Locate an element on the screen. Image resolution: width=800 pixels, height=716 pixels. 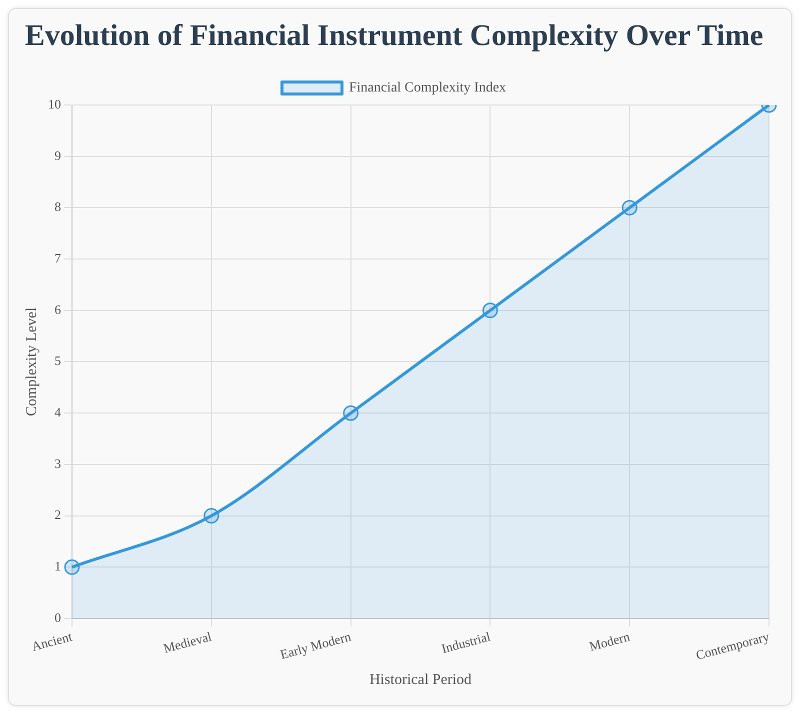
y-tick-label: 6 is located at coordinates (58, 309).